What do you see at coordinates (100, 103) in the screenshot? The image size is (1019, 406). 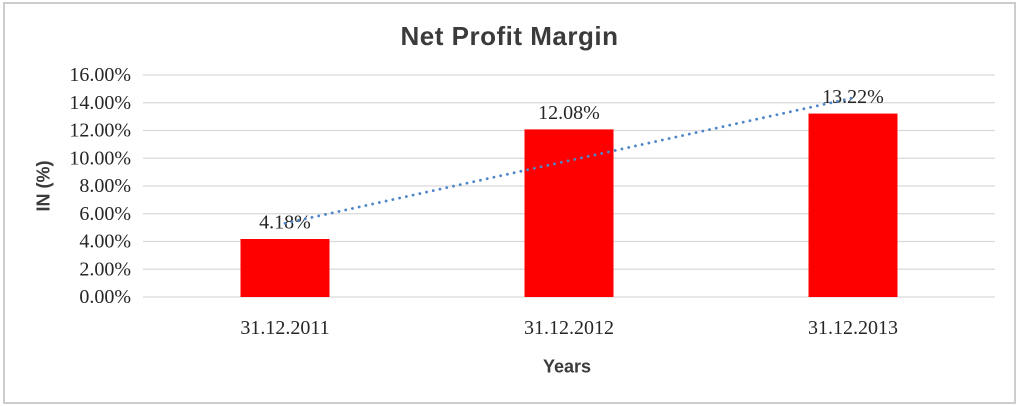 I see `y-tick-label: 14.00%` at bounding box center [100, 103].